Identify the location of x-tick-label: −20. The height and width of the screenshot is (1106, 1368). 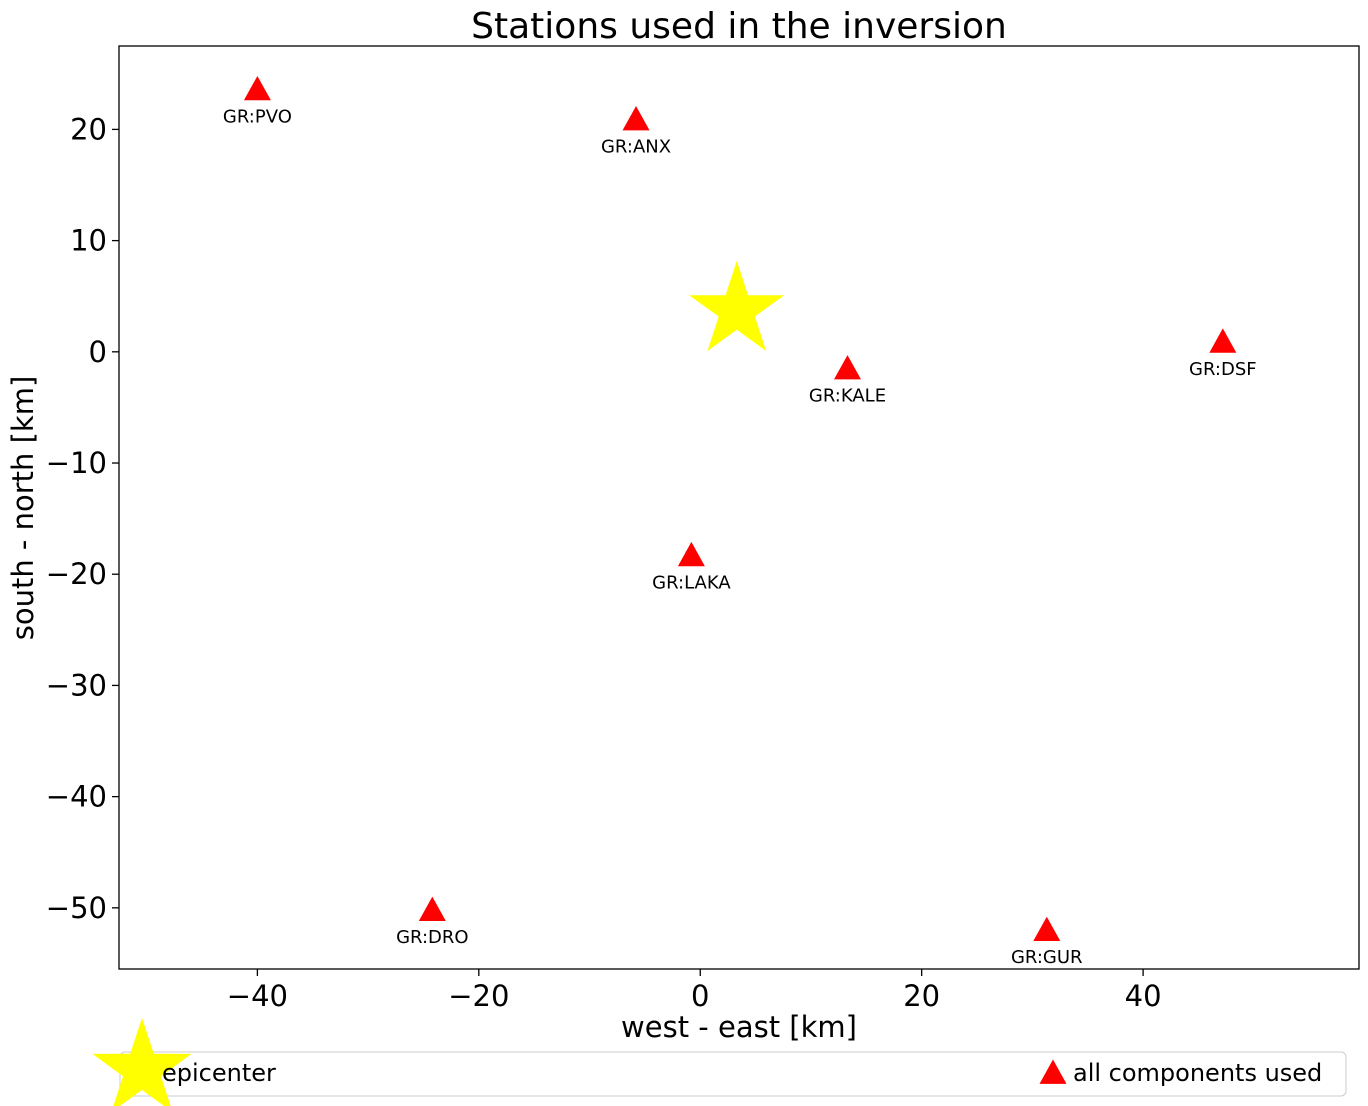
(478, 996).